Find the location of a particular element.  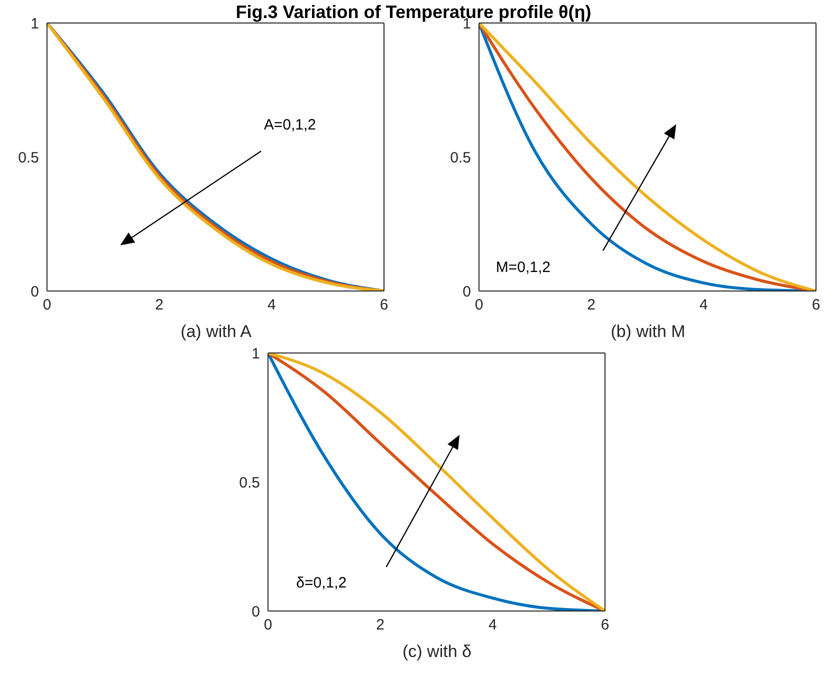

annotation: δ=0,1,2 is located at coordinates (321, 583).